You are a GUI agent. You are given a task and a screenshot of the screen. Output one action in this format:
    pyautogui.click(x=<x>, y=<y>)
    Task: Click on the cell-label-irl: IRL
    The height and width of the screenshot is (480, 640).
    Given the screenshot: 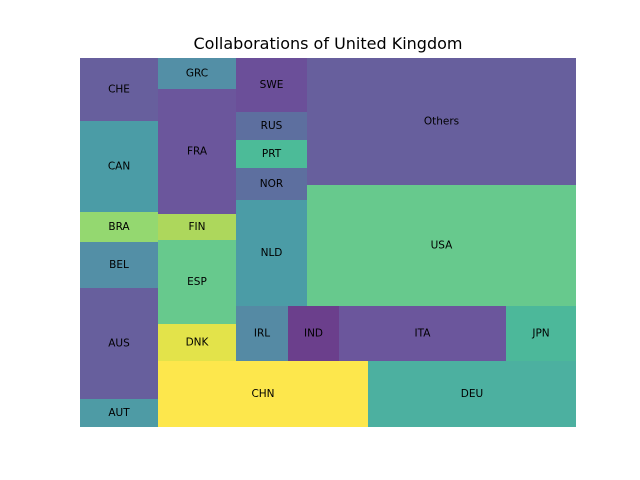 What is the action you would take?
    pyautogui.click(x=262, y=334)
    